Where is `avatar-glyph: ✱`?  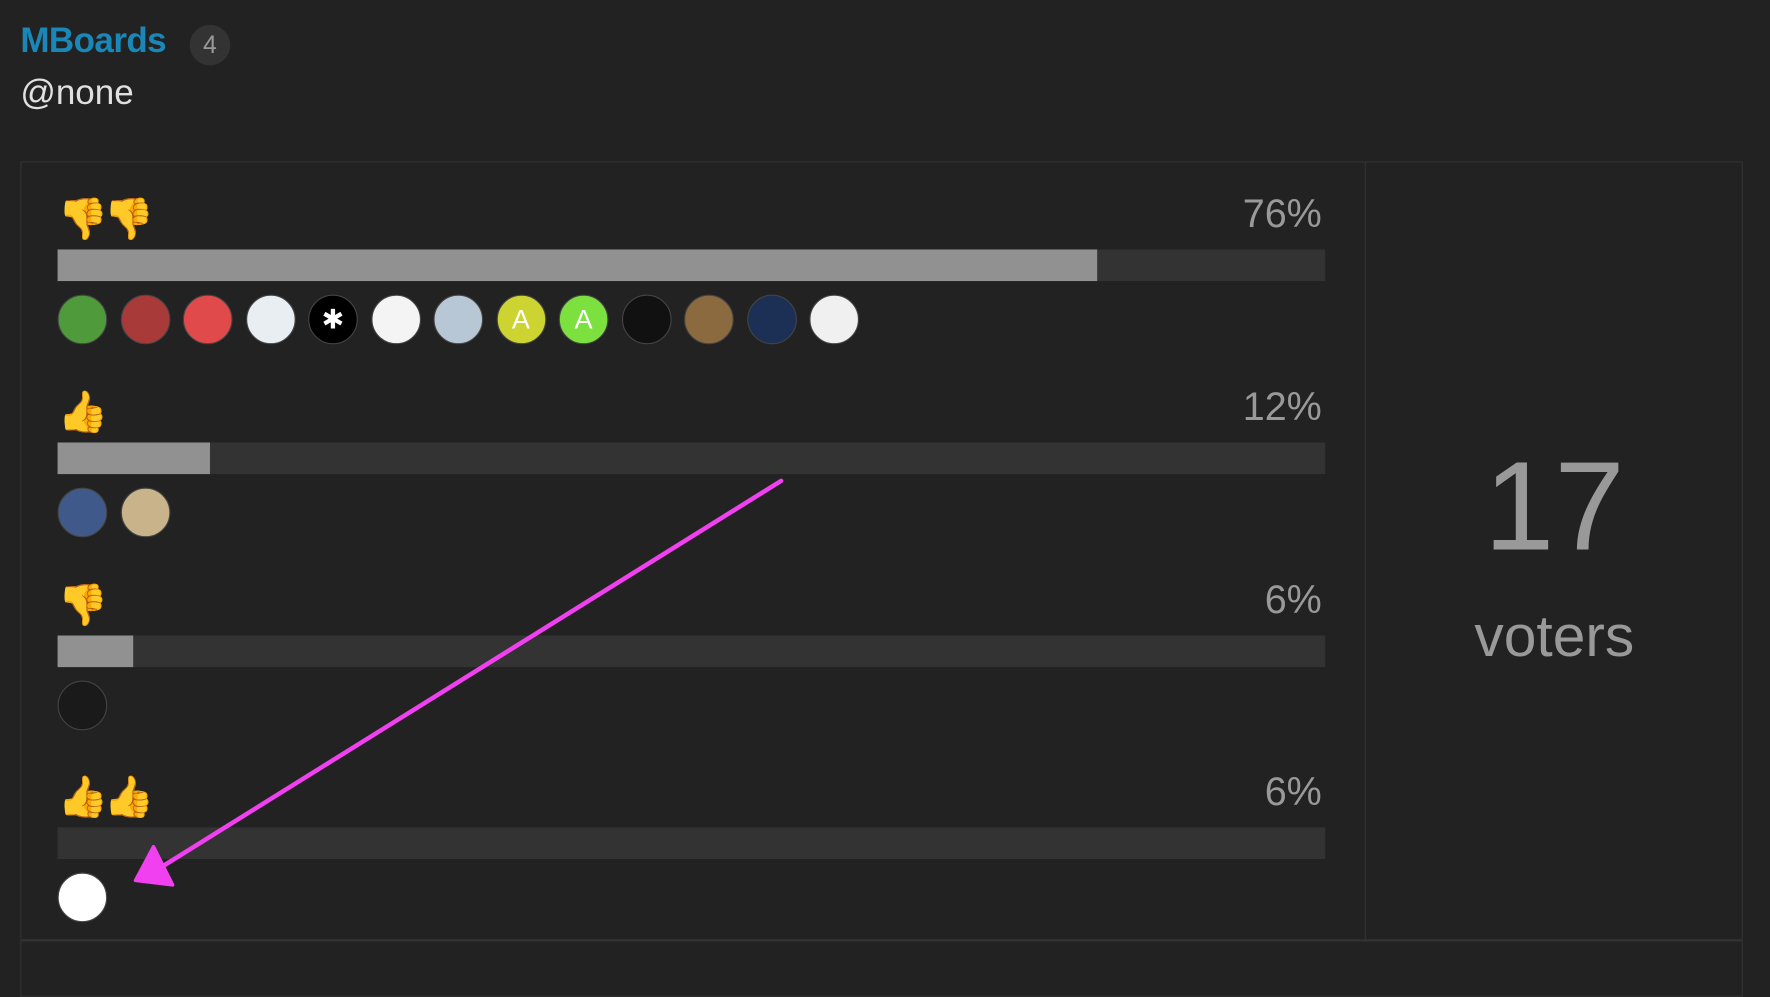 avatar-glyph: ✱ is located at coordinates (333, 320).